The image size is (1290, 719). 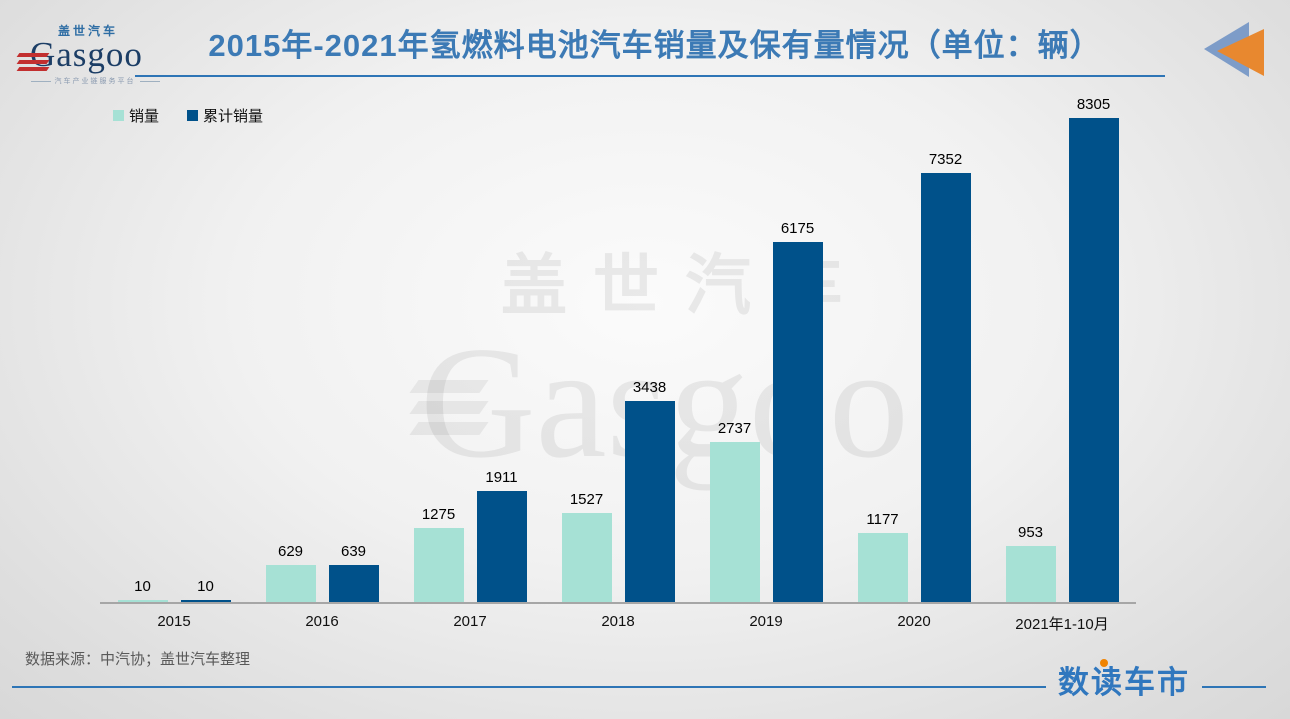 I want to click on x-axis-labels: 2015 2016 2017 2018 2019 2020 2021年1-10月, so click(x=618, y=619).